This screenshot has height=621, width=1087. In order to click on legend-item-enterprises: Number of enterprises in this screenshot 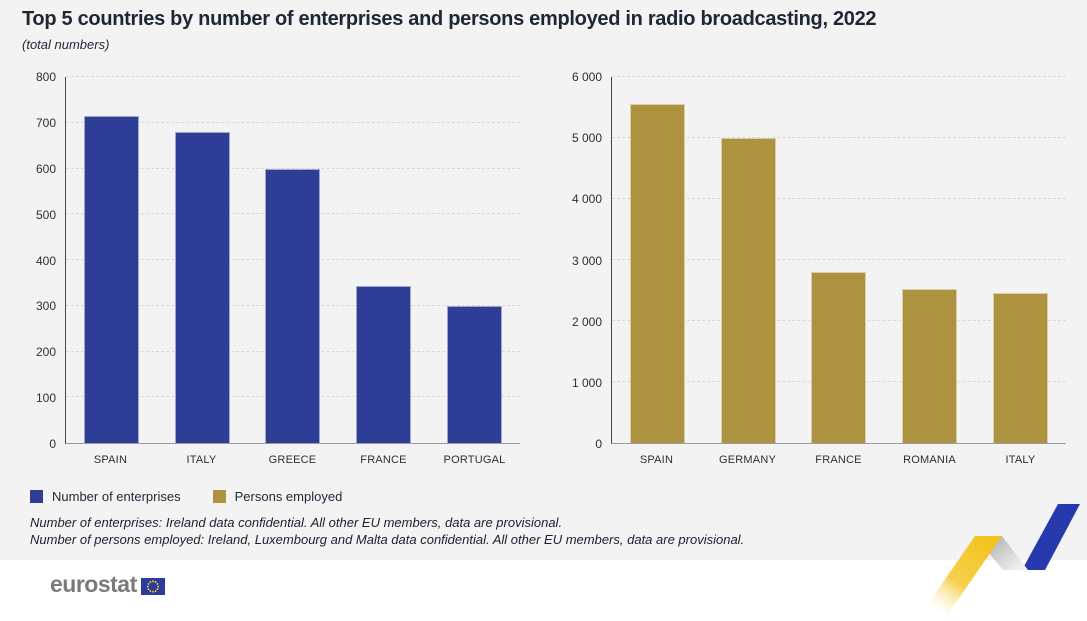, I will do `click(105, 496)`.